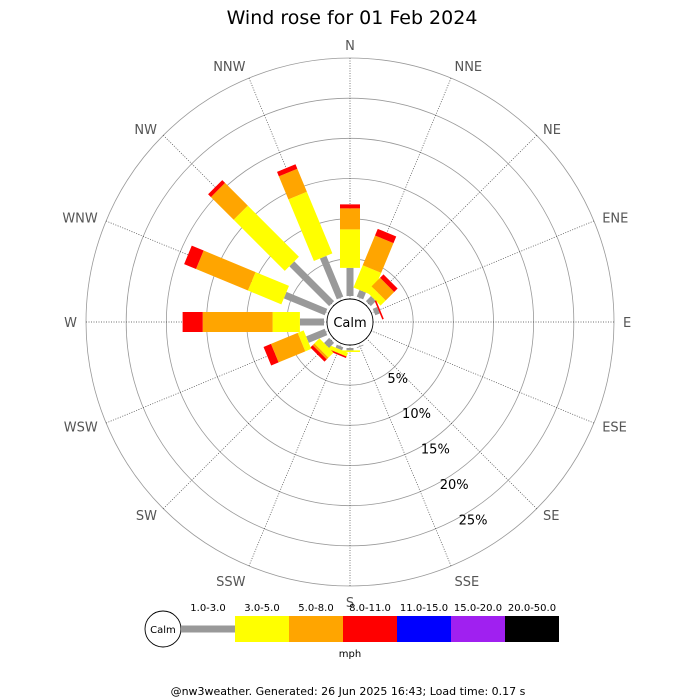 The image size is (700, 700). I want to click on spoke-ne, so click(451, 220).